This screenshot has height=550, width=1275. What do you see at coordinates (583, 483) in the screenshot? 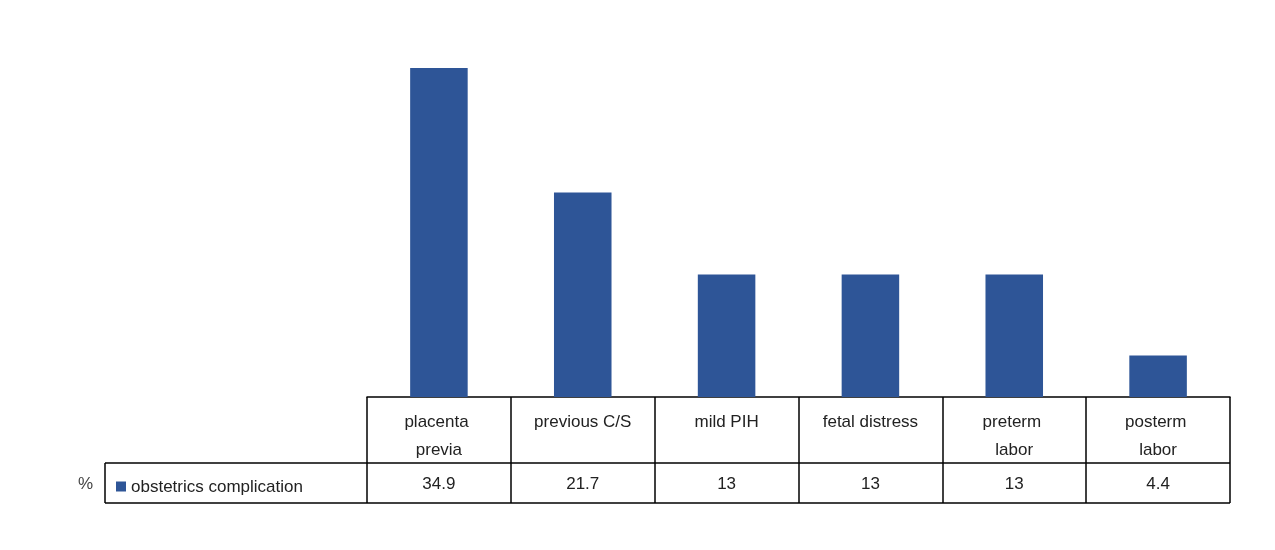
I see `data-label: 21.7` at bounding box center [583, 483].